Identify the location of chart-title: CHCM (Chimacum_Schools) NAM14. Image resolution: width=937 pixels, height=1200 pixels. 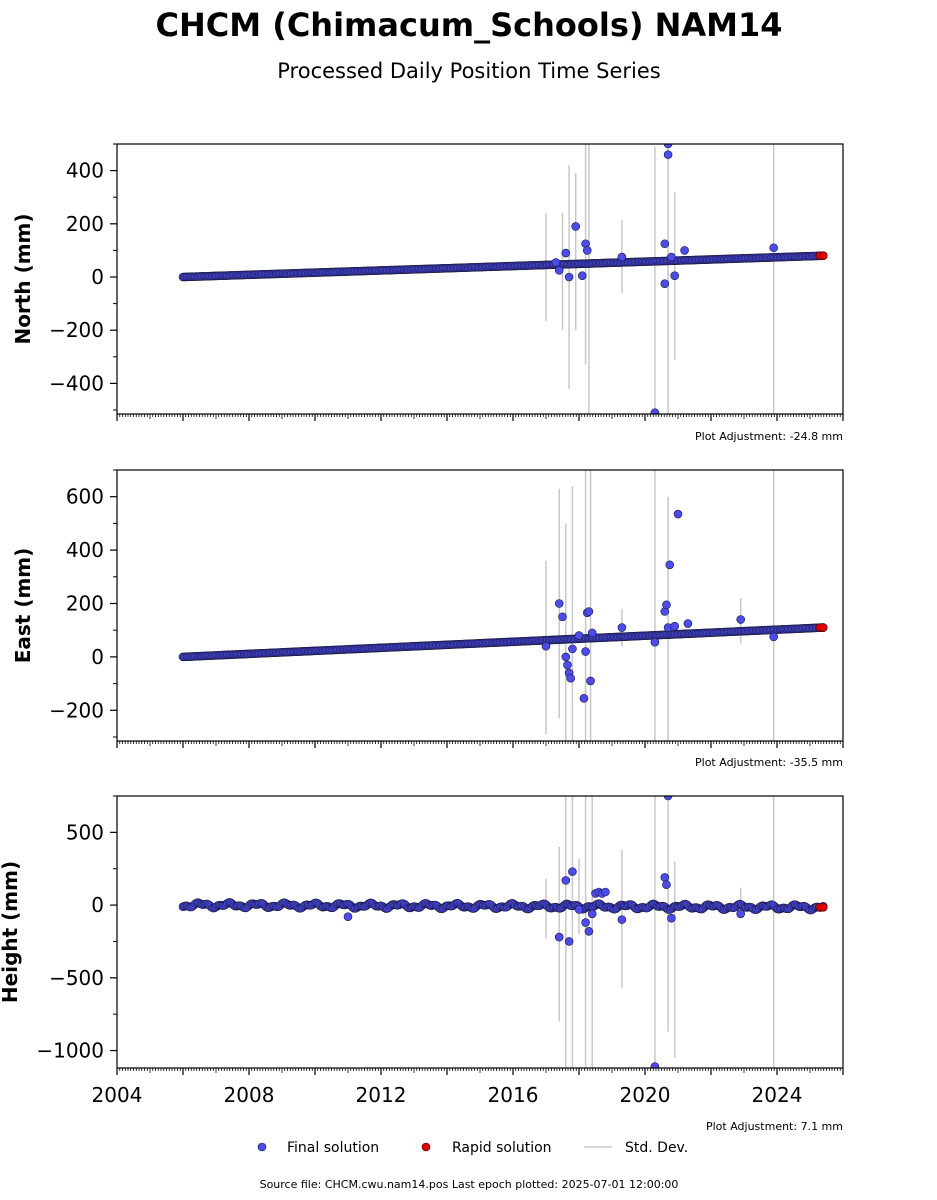
(468, 25).